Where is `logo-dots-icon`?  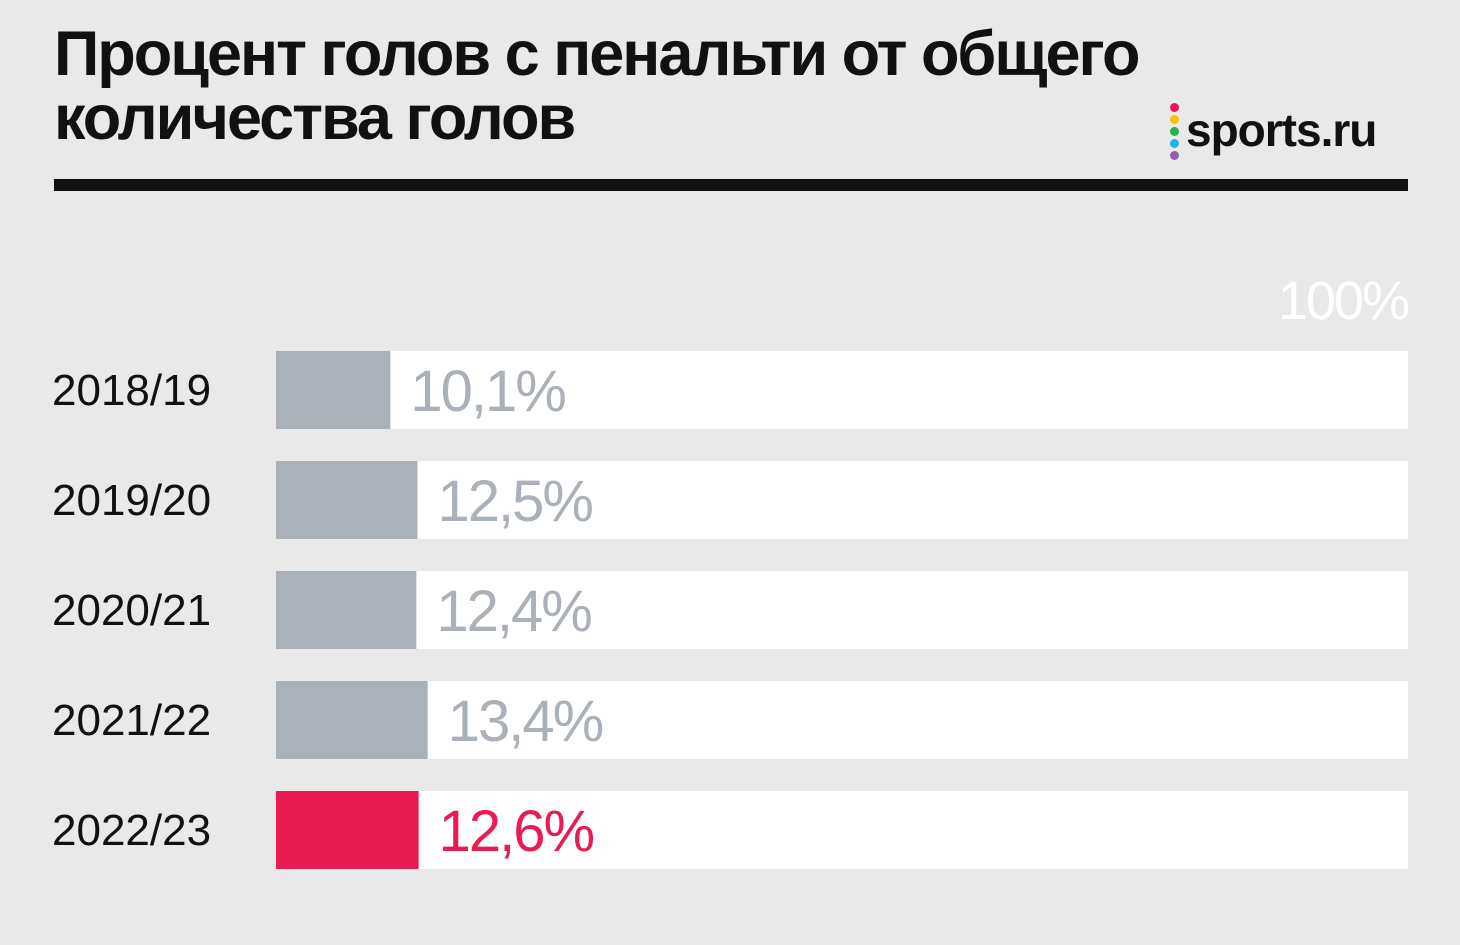 logo-dots-icon is located at coordinates (1174, 130).